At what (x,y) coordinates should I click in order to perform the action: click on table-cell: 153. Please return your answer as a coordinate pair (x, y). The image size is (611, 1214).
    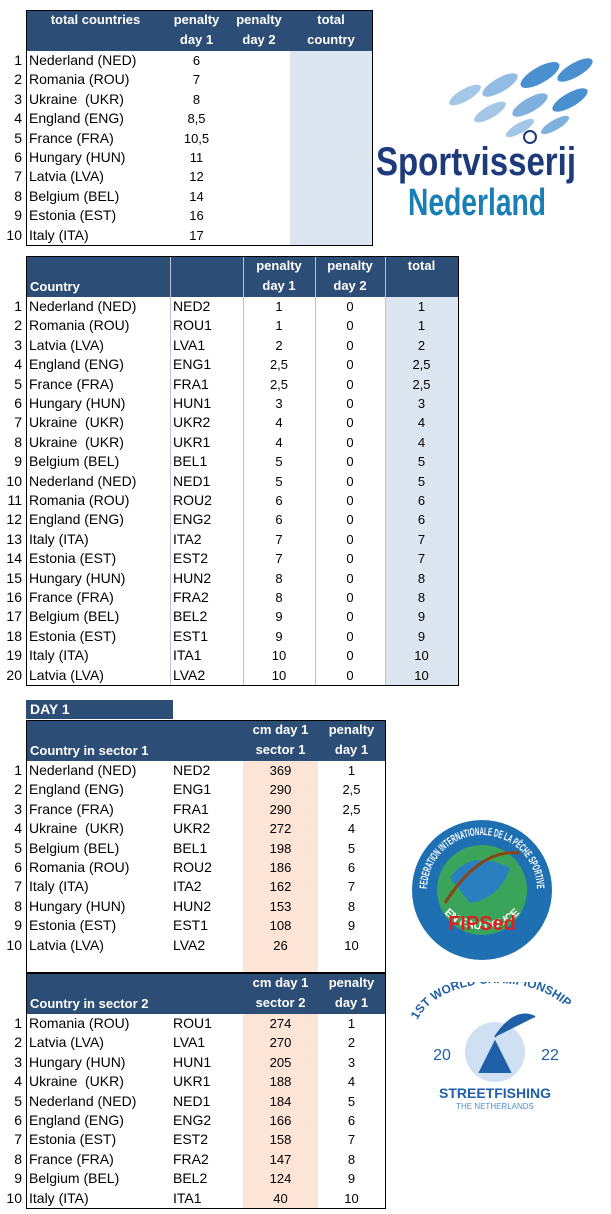
    Looking at the image, I should click on (280, 906).